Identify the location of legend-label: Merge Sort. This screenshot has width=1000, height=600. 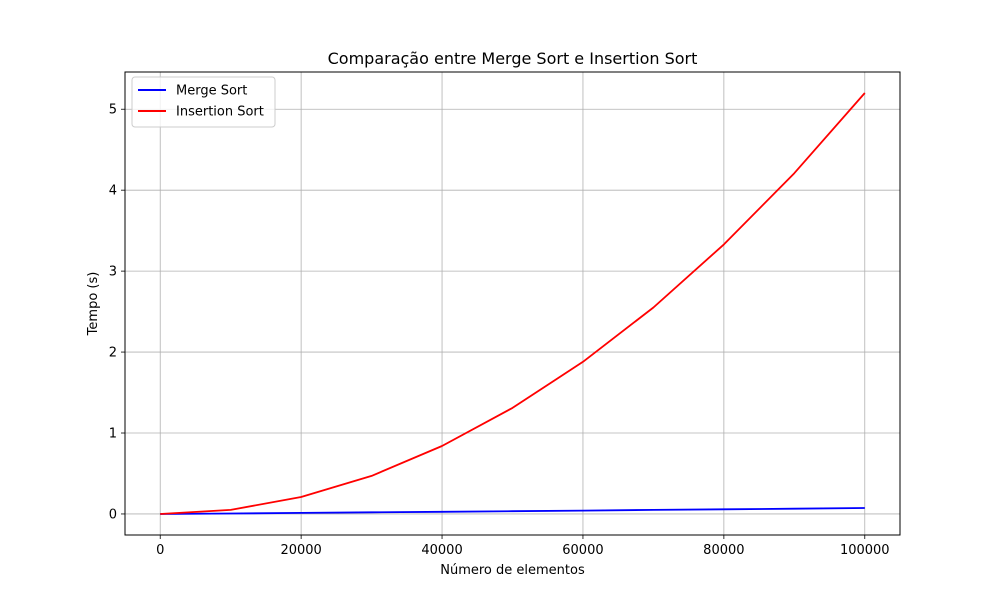
(211, 91).